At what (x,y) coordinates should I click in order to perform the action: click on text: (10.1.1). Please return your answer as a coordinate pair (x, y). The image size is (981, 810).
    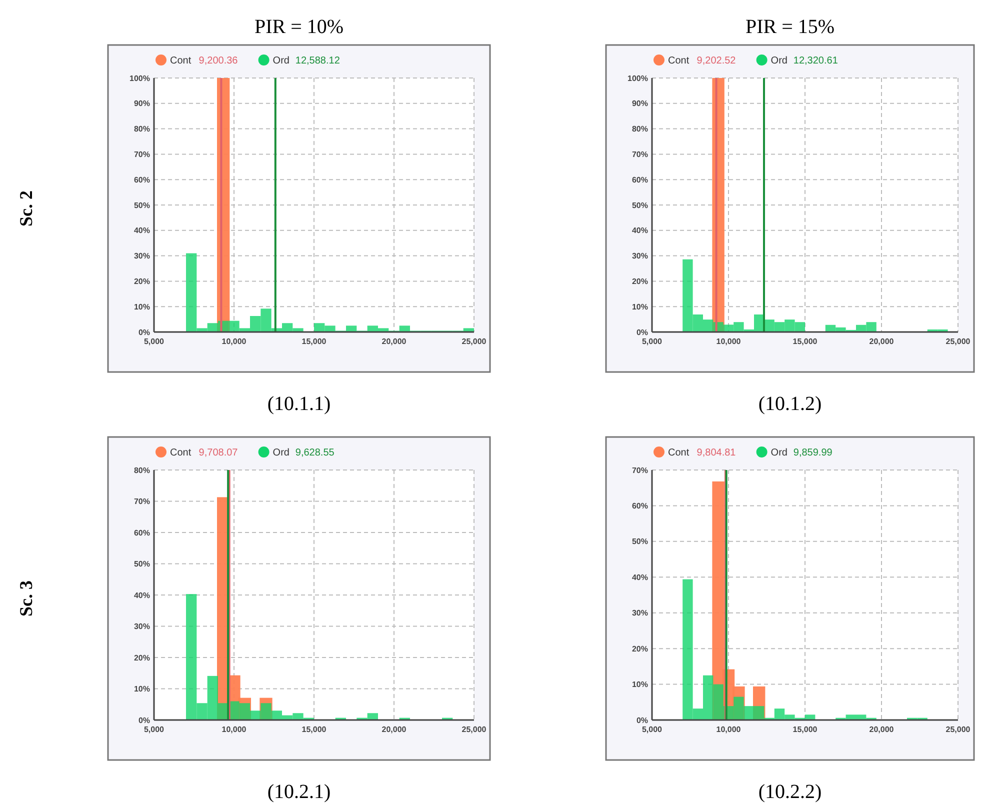
    Looking at the image, I should click on (299, 404).